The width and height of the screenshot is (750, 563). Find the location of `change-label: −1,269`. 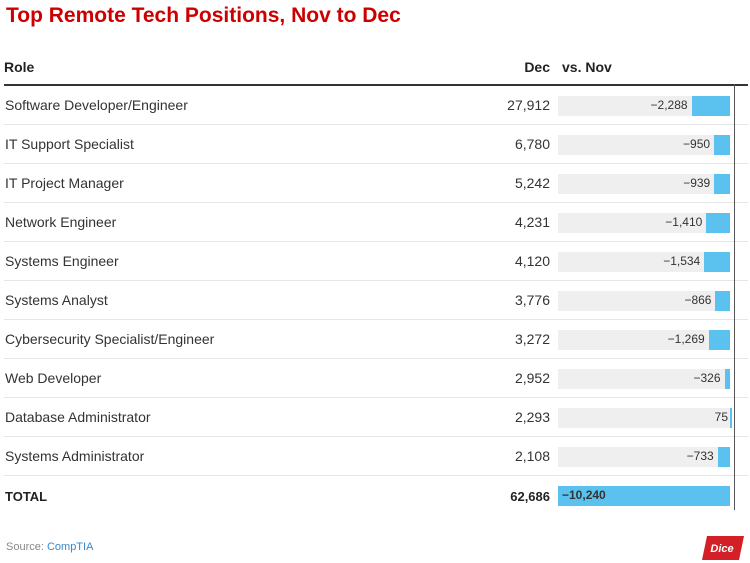

change-label: −1,269 is located at coordinates (686, 339).